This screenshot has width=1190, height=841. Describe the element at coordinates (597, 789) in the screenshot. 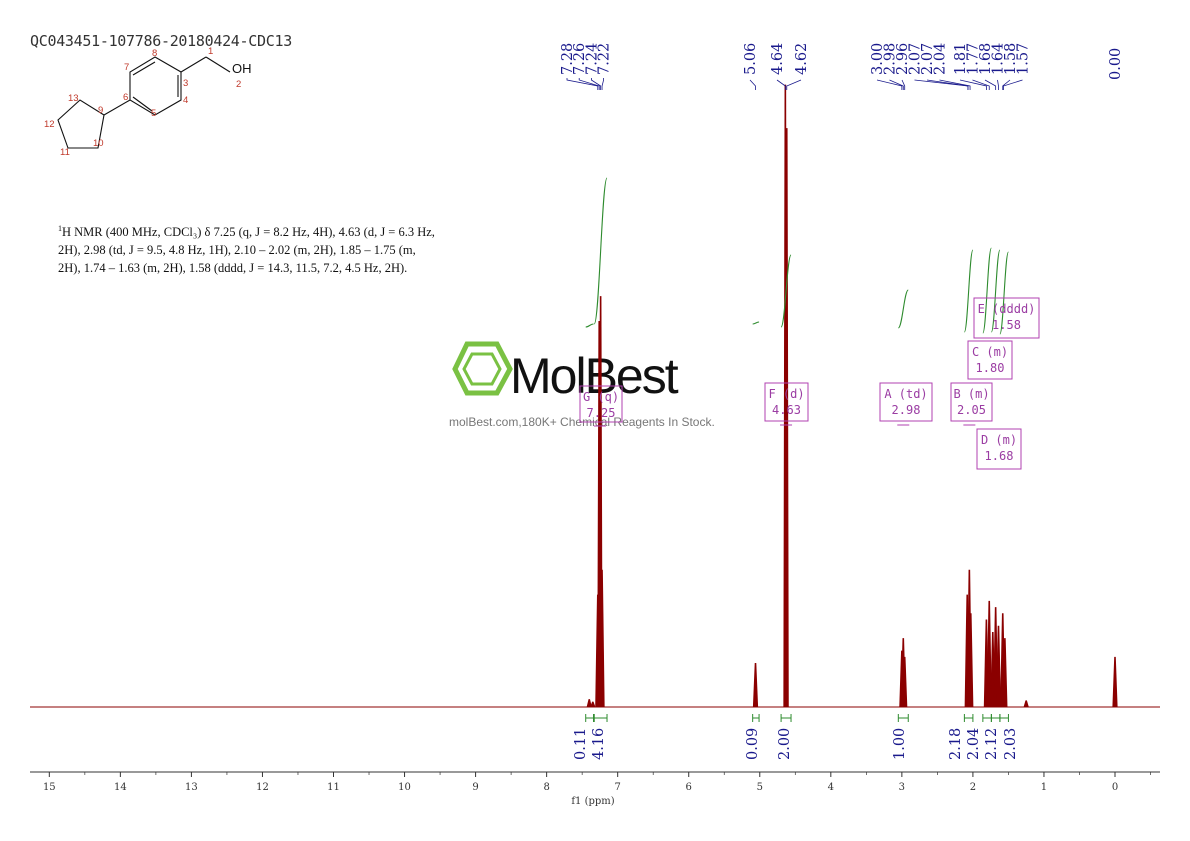

I see `x-axis: 15 14 13 12 11 10 9 8 7 6 5 4 3 2 1 0f1 (ppm)` at that location.